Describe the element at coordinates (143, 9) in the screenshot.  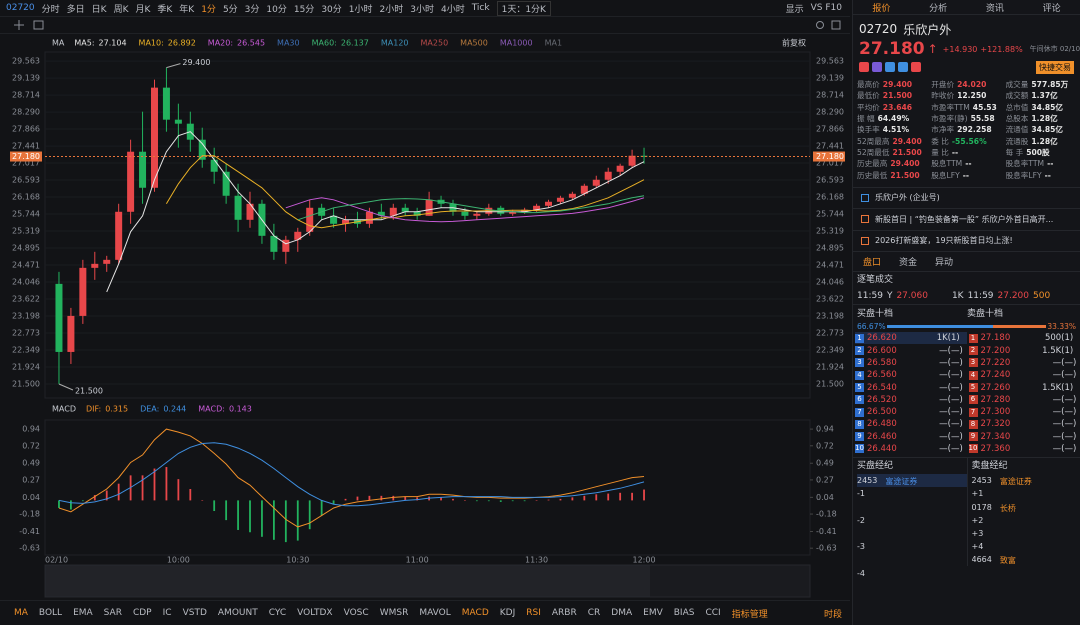
I see `period-tab: 月K` at that location.